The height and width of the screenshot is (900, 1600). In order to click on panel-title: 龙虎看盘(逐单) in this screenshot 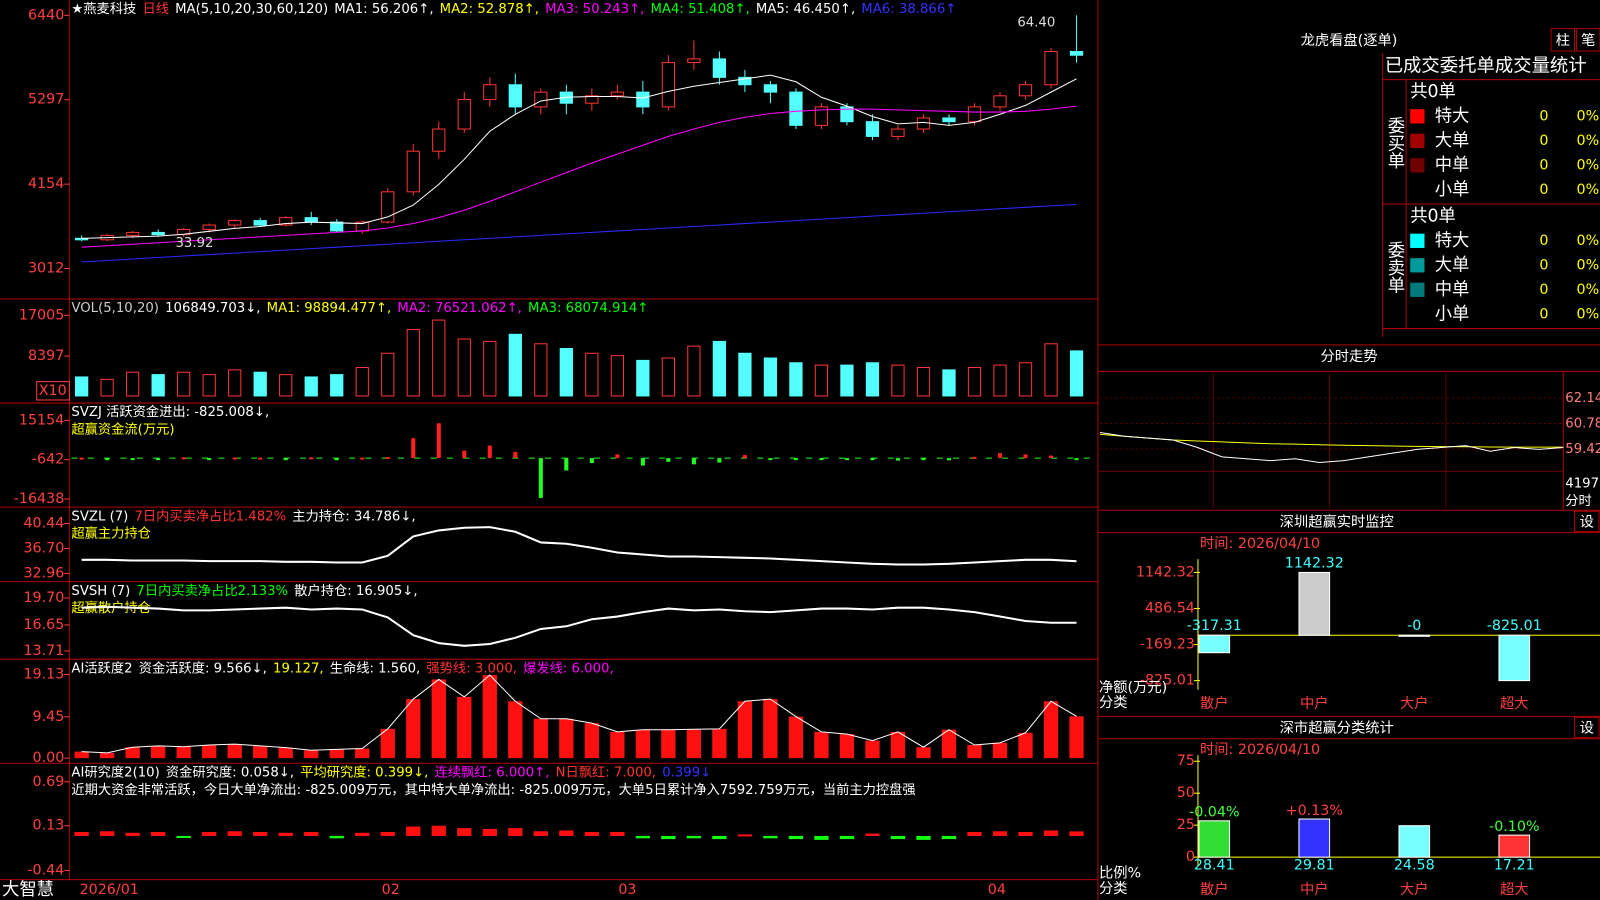, I will do `click(1349, 40)`.